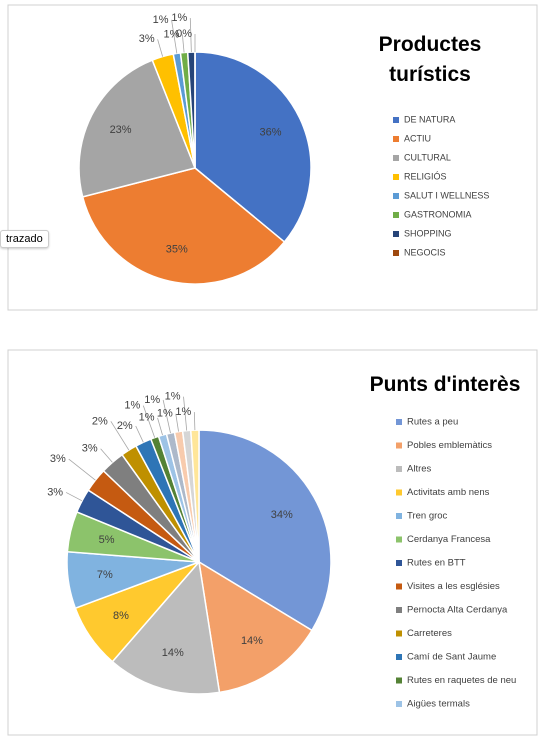  Describe the element at coordinates (429, 119) in the screenshot. I see `legend-label: DE NATURA` at that location.